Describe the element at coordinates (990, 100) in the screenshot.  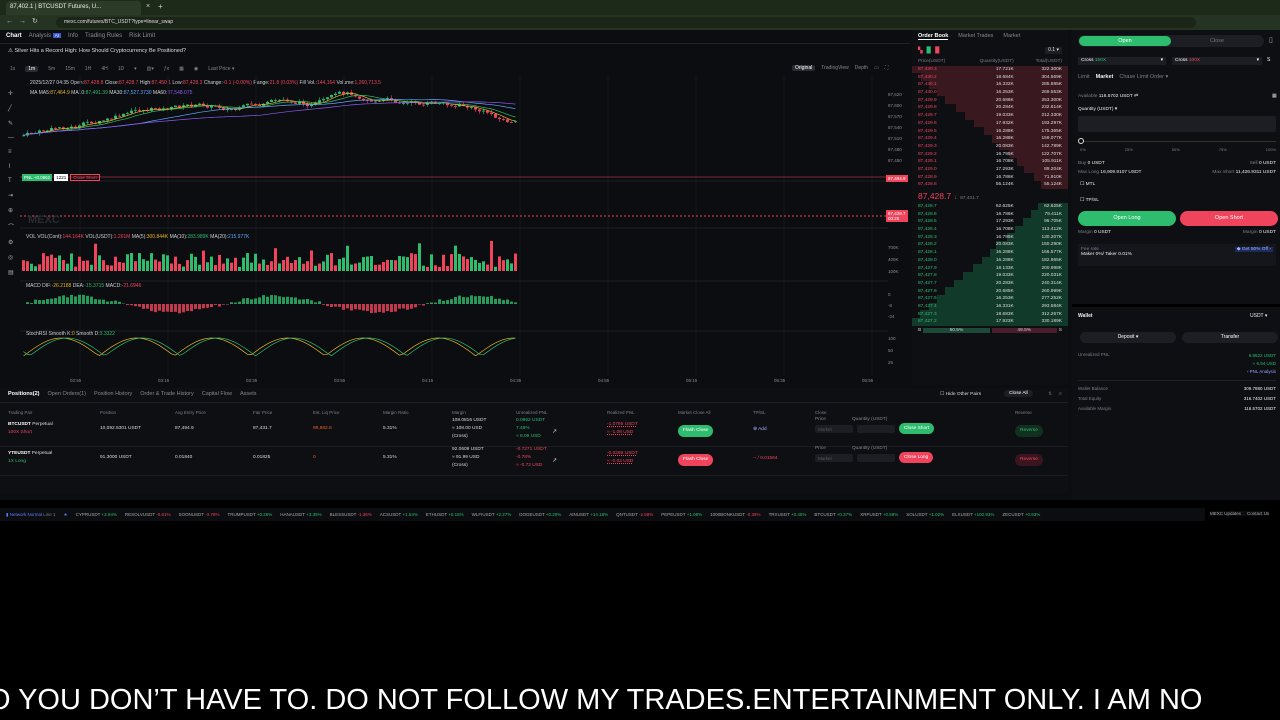
I see `ask-row: 87,429.9 20.686K 253.300K` at that location.